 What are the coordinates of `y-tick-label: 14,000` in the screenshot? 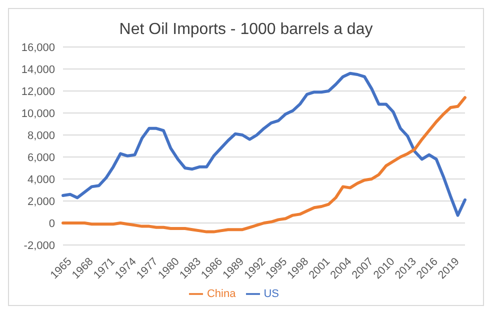 It's located at (38, 70).